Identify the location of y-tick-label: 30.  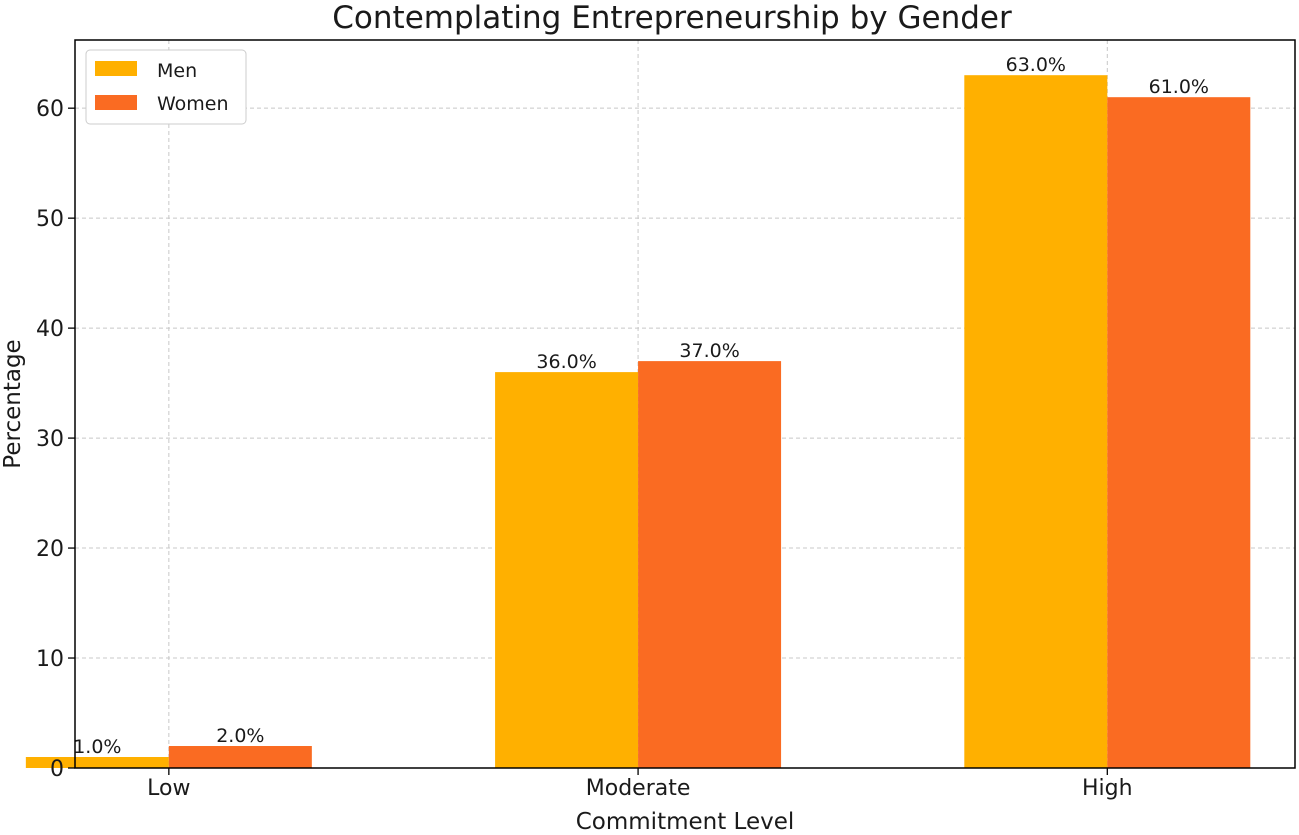
(50, 439).